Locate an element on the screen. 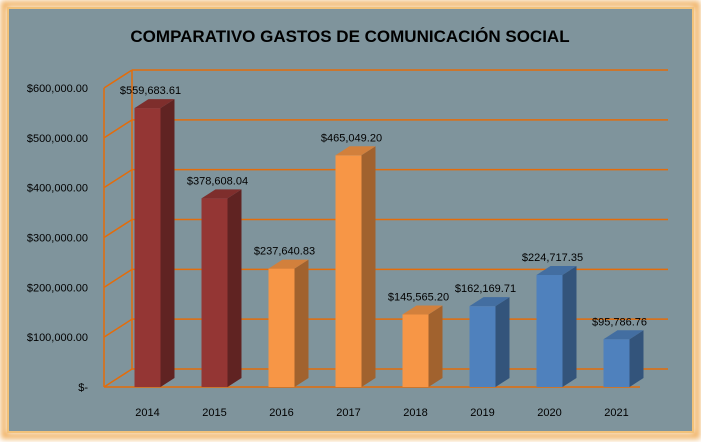 This screenshot has height=447, width=701. y-tick-label: $- is located at coordinates (83, 388).